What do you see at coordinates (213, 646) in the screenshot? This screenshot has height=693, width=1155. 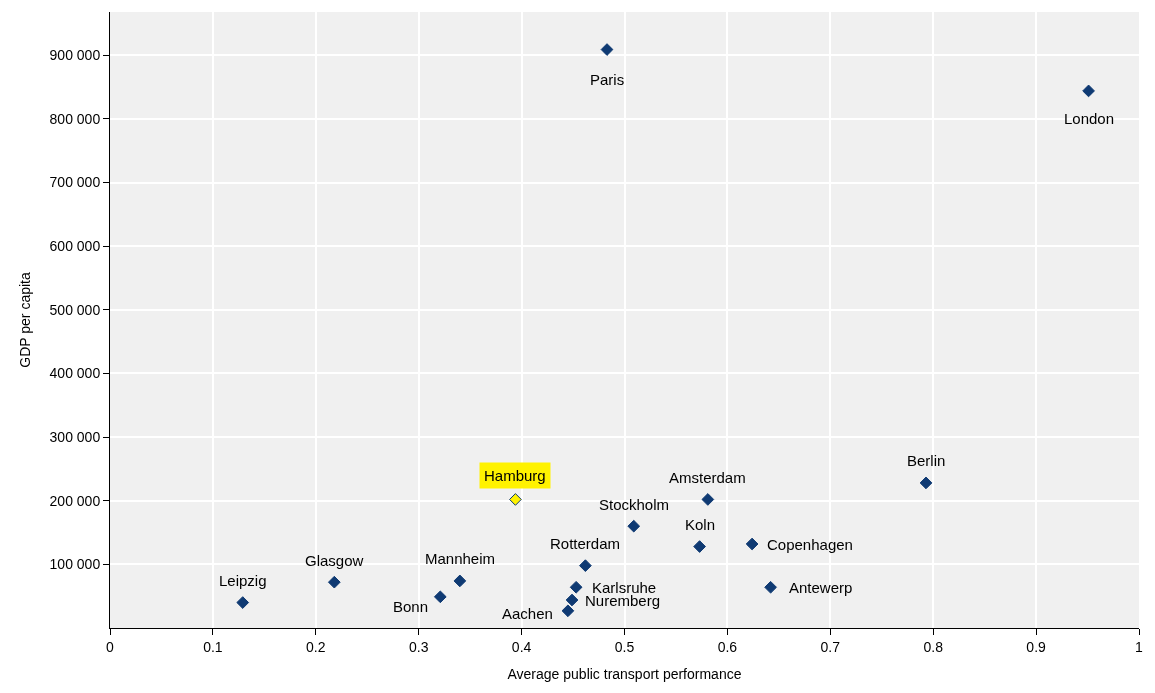 I see `x-tick-label: 0.1` at bounding box center [213, 646].